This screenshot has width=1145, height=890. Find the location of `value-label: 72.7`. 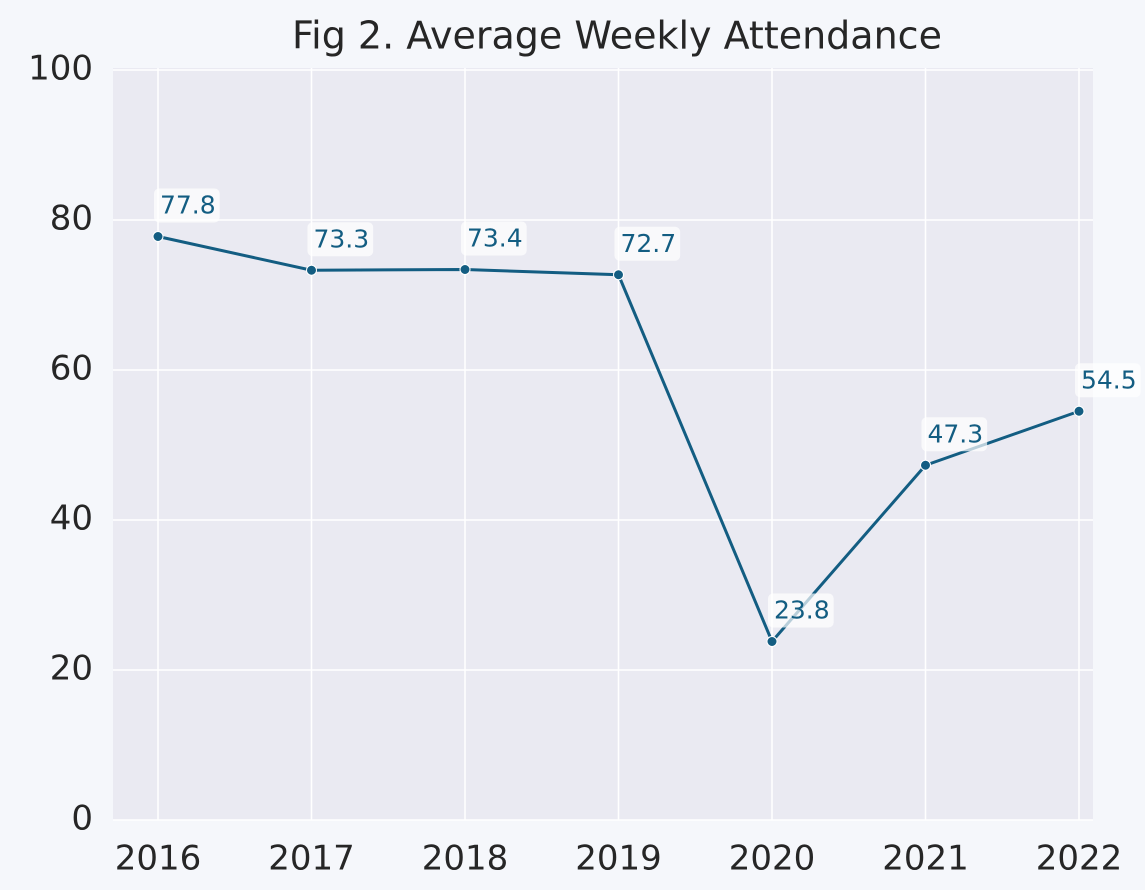

value-label: 72.7 is located at coordinates (649, 243).